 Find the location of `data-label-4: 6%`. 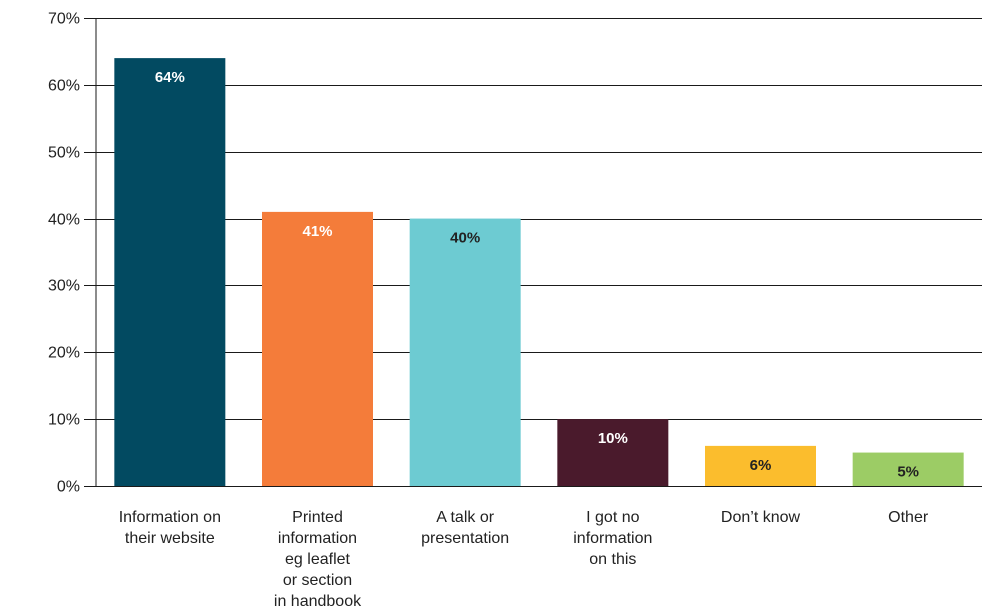

data-label-4: 6% is located at coordinates (761, 465).